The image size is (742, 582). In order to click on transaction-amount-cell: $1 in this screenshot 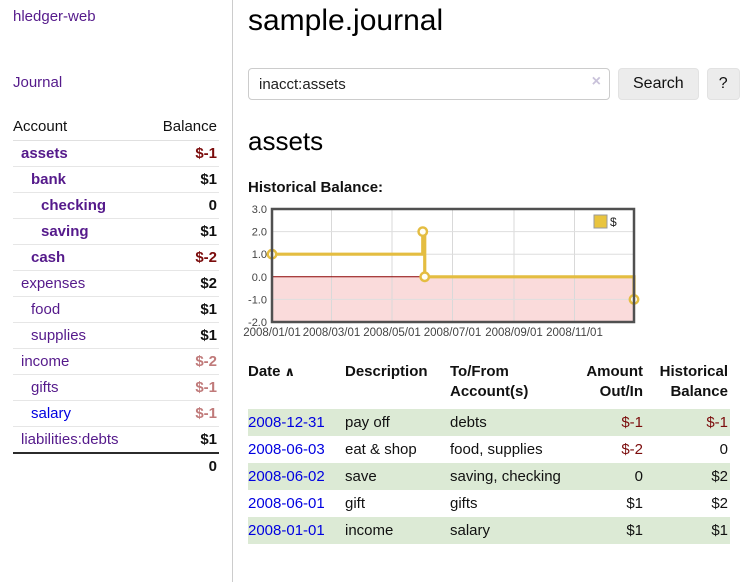, I will do `click(634, 503)`.